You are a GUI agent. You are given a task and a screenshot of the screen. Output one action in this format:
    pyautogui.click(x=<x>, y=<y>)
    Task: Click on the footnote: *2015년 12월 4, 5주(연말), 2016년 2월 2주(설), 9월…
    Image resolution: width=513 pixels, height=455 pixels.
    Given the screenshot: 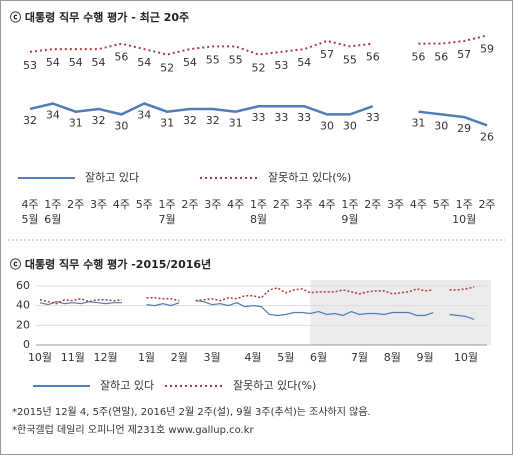 What is the action you would take?
    pyautogui.click(x=191, y=411)
    